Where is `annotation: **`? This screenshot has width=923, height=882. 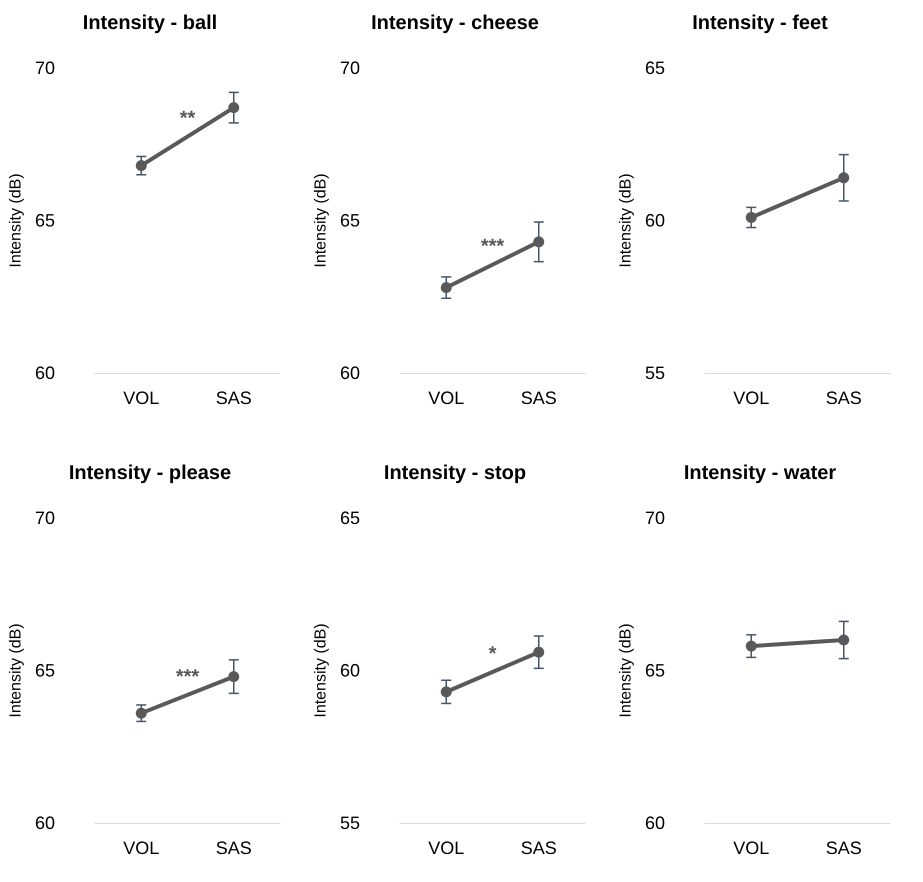
annotation: ** is located at coordinates (188, 119).